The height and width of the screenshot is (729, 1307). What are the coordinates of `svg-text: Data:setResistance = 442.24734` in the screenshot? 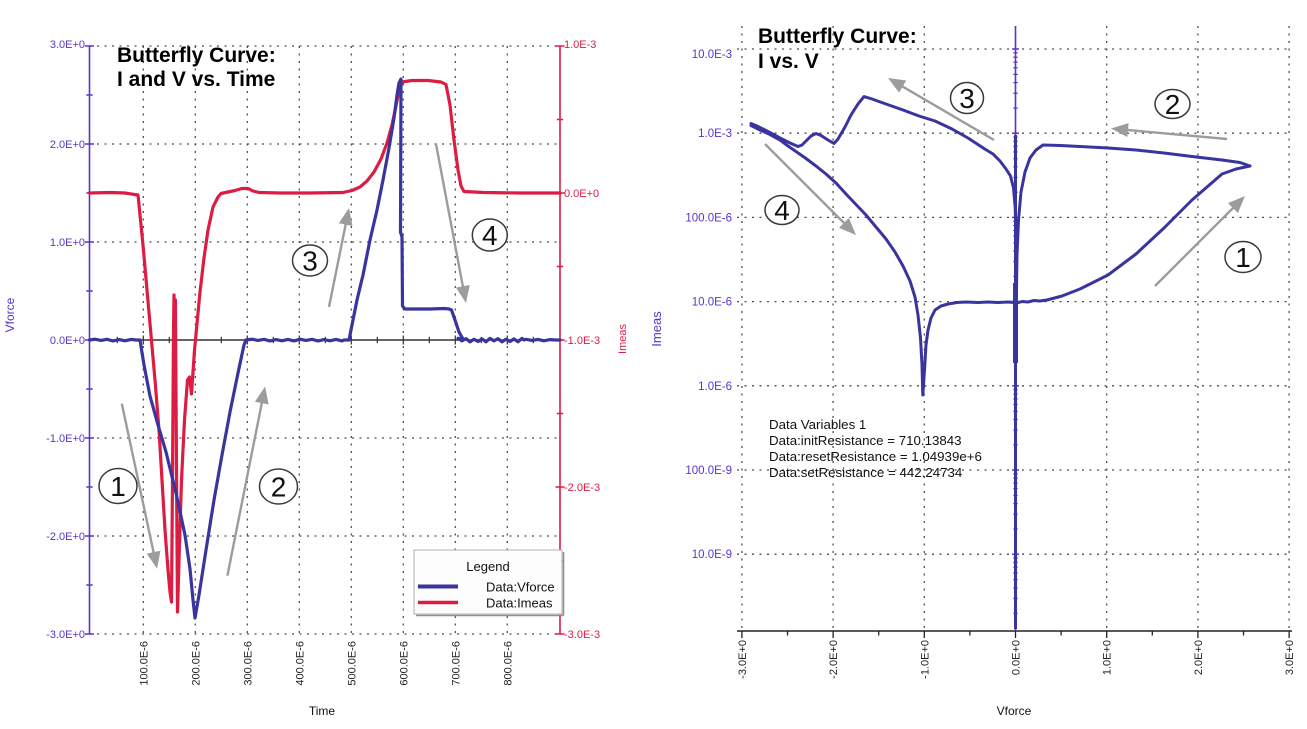 It's located at (865, 472).